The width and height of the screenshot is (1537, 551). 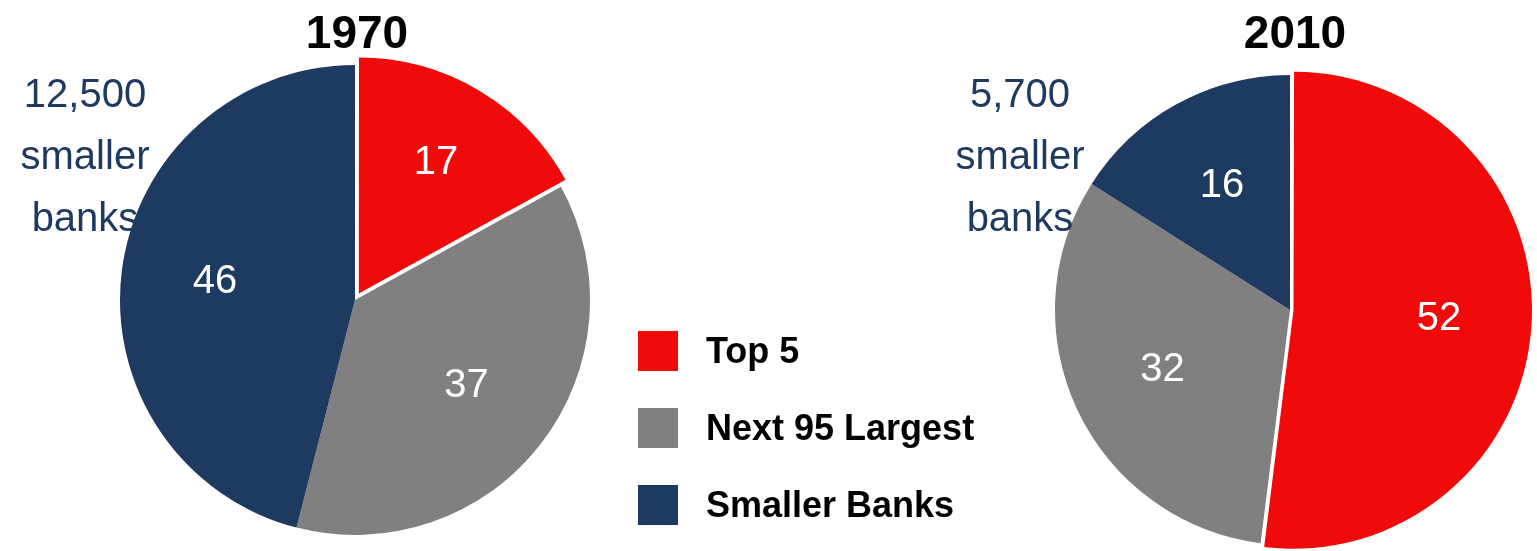 What do you see at coordinates (466, 383) in the screenshot?
I see `data-label: 37` at bounding box center [466, 383].